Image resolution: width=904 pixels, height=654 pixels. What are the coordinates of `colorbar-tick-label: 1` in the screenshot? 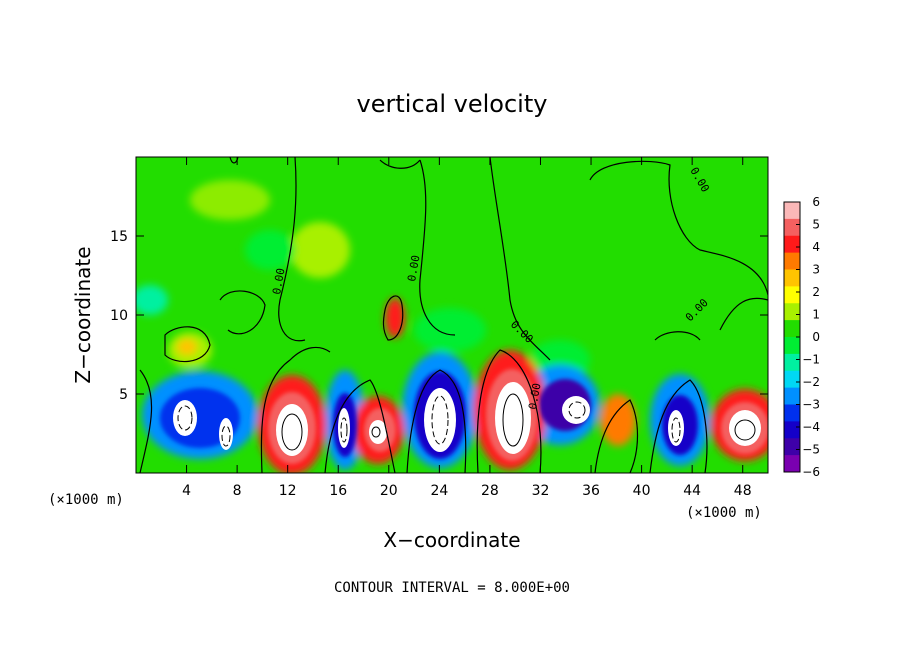 It's located at (816, 315).